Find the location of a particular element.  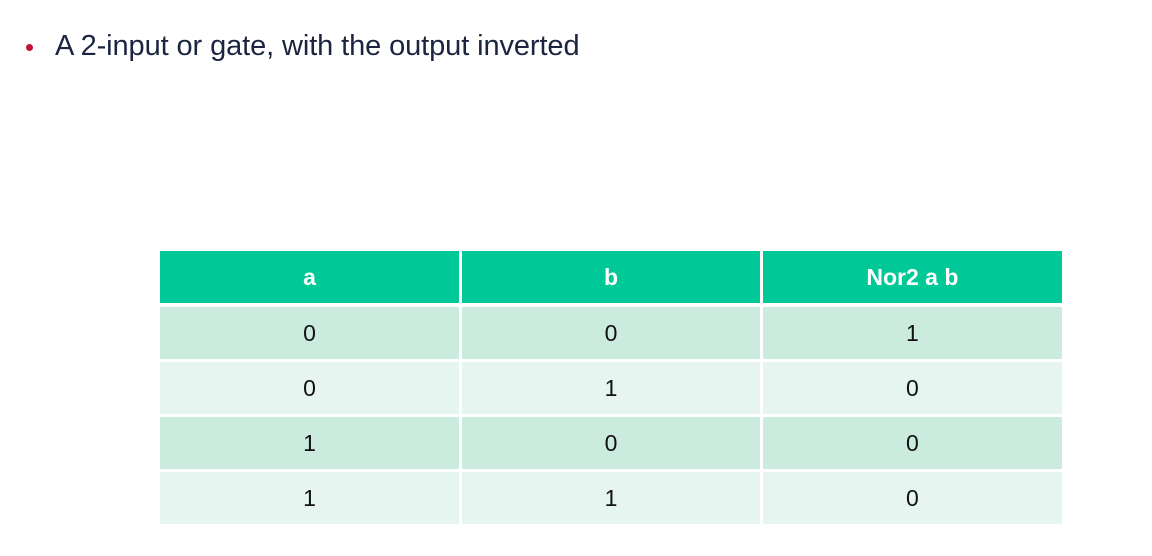

bullet-dot-icon is located at coordinates (29, 47).